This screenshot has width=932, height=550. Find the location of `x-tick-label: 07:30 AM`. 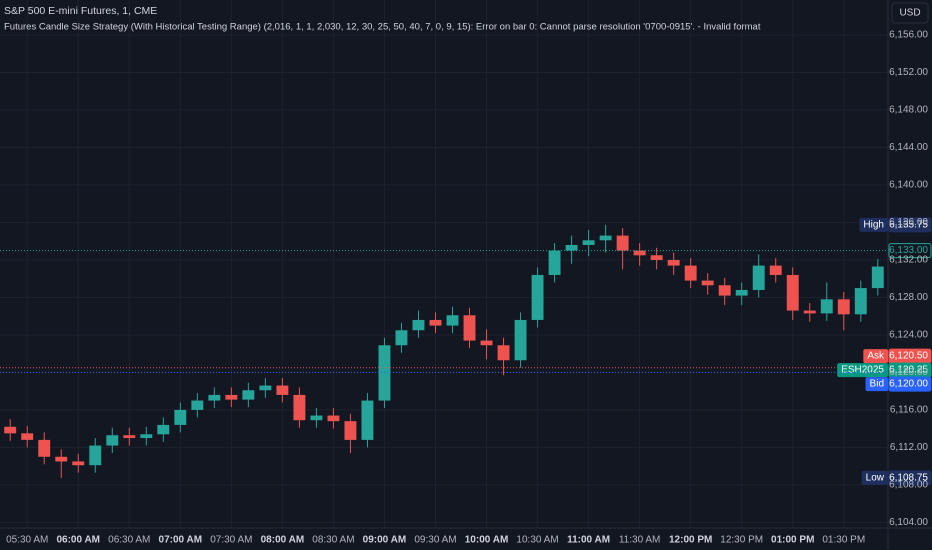

x-tick-label: 07:30 AM is located at coordinates (231, 540).